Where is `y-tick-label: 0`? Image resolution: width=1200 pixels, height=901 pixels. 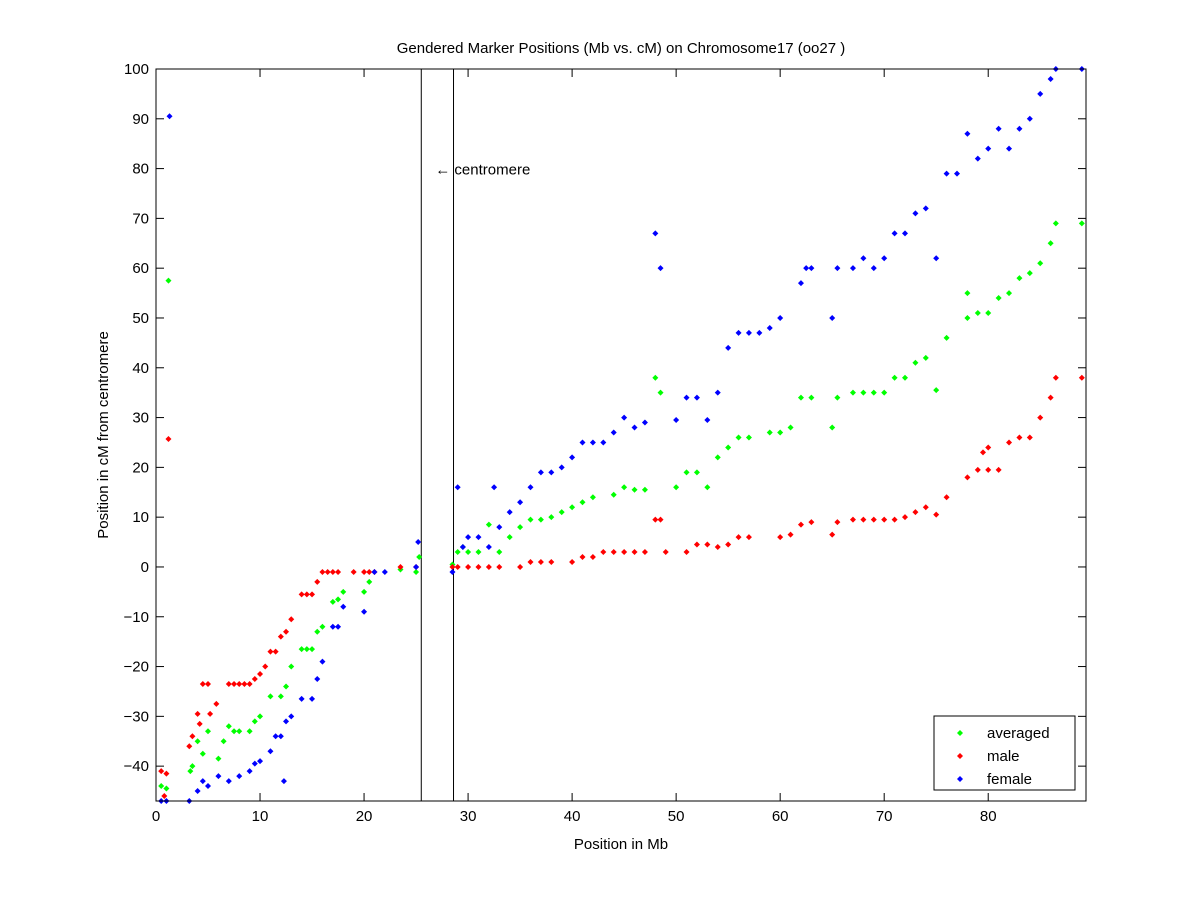 y-tick-label: 0 is located at coordinates (145, 567).